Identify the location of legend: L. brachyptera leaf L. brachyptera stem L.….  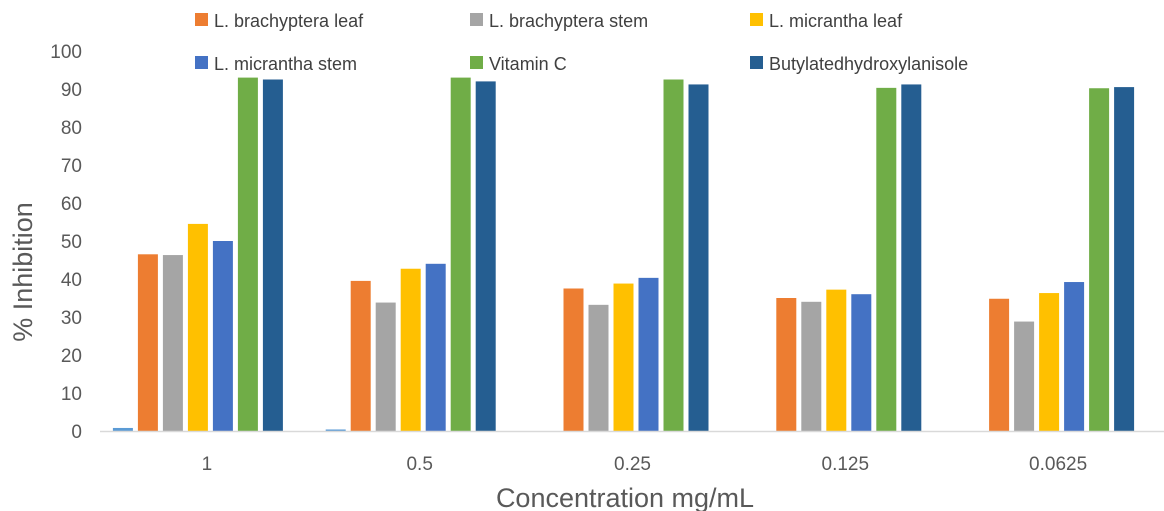
(581, 42).